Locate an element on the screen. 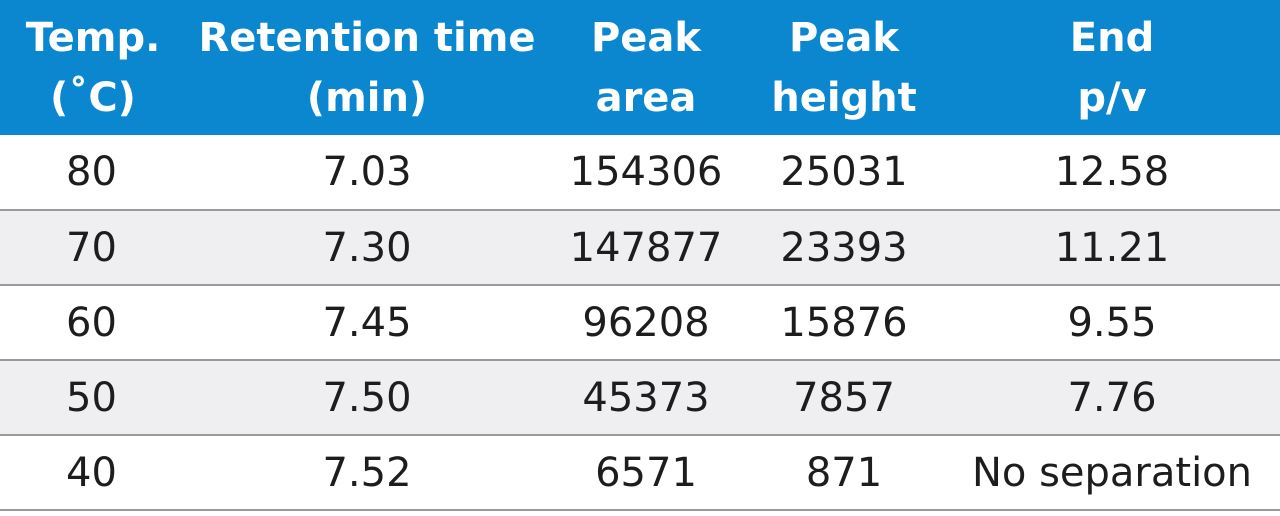 The width and height of the screenshot is (1280, 516). cell-peak-area: 45373 is located at coordinates (646, 398).